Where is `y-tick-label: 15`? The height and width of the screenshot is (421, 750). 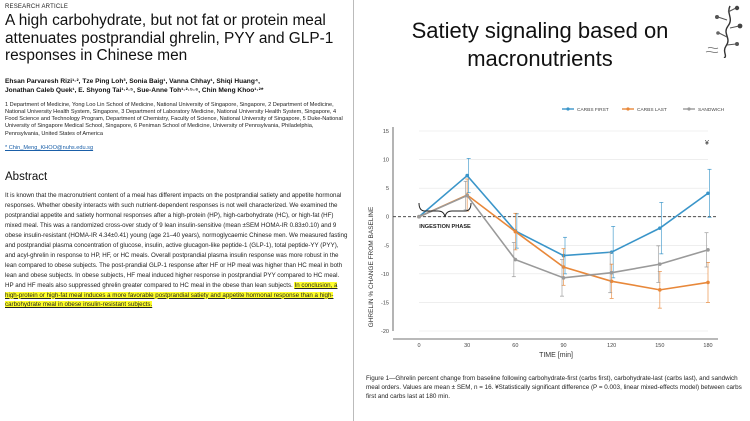
y-tick-label: 15 is located at coordinates (386, 132).